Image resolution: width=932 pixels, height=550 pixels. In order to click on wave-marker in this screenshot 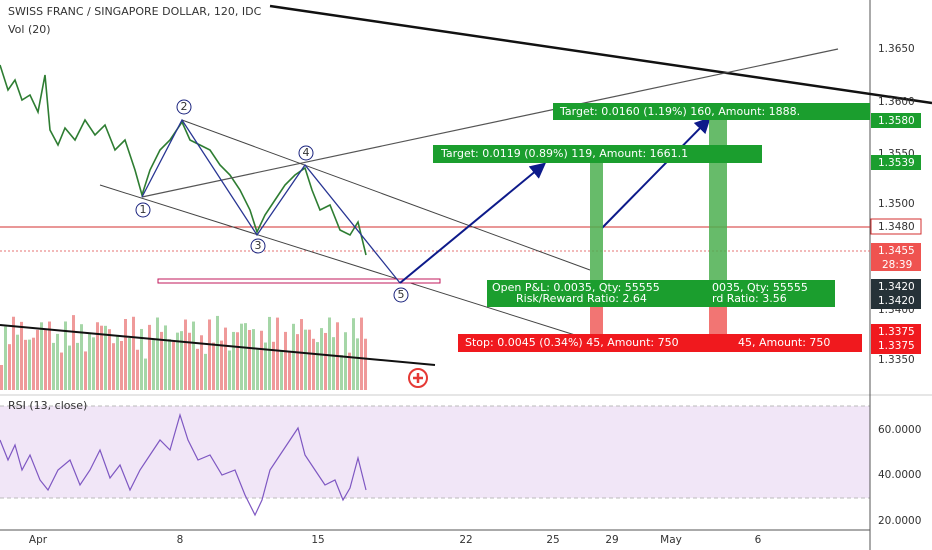, I will do `click(258, 246)`.